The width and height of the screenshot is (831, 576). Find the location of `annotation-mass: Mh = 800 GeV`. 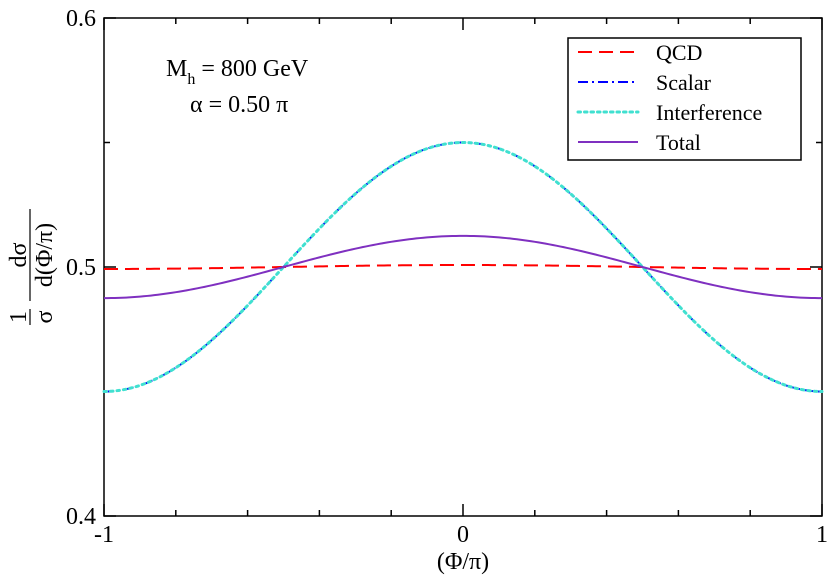

annotation-mass: Mh = 800 GeV is located at coordinates (237, 72).